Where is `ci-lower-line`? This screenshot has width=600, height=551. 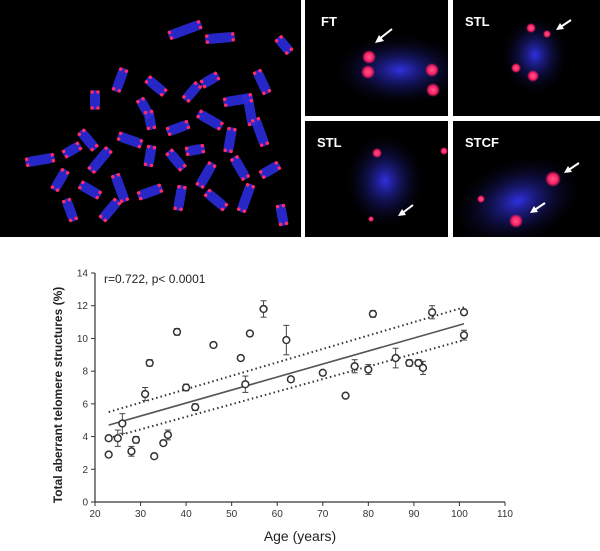 ci-lower-line is located at coordinates (286, 389).